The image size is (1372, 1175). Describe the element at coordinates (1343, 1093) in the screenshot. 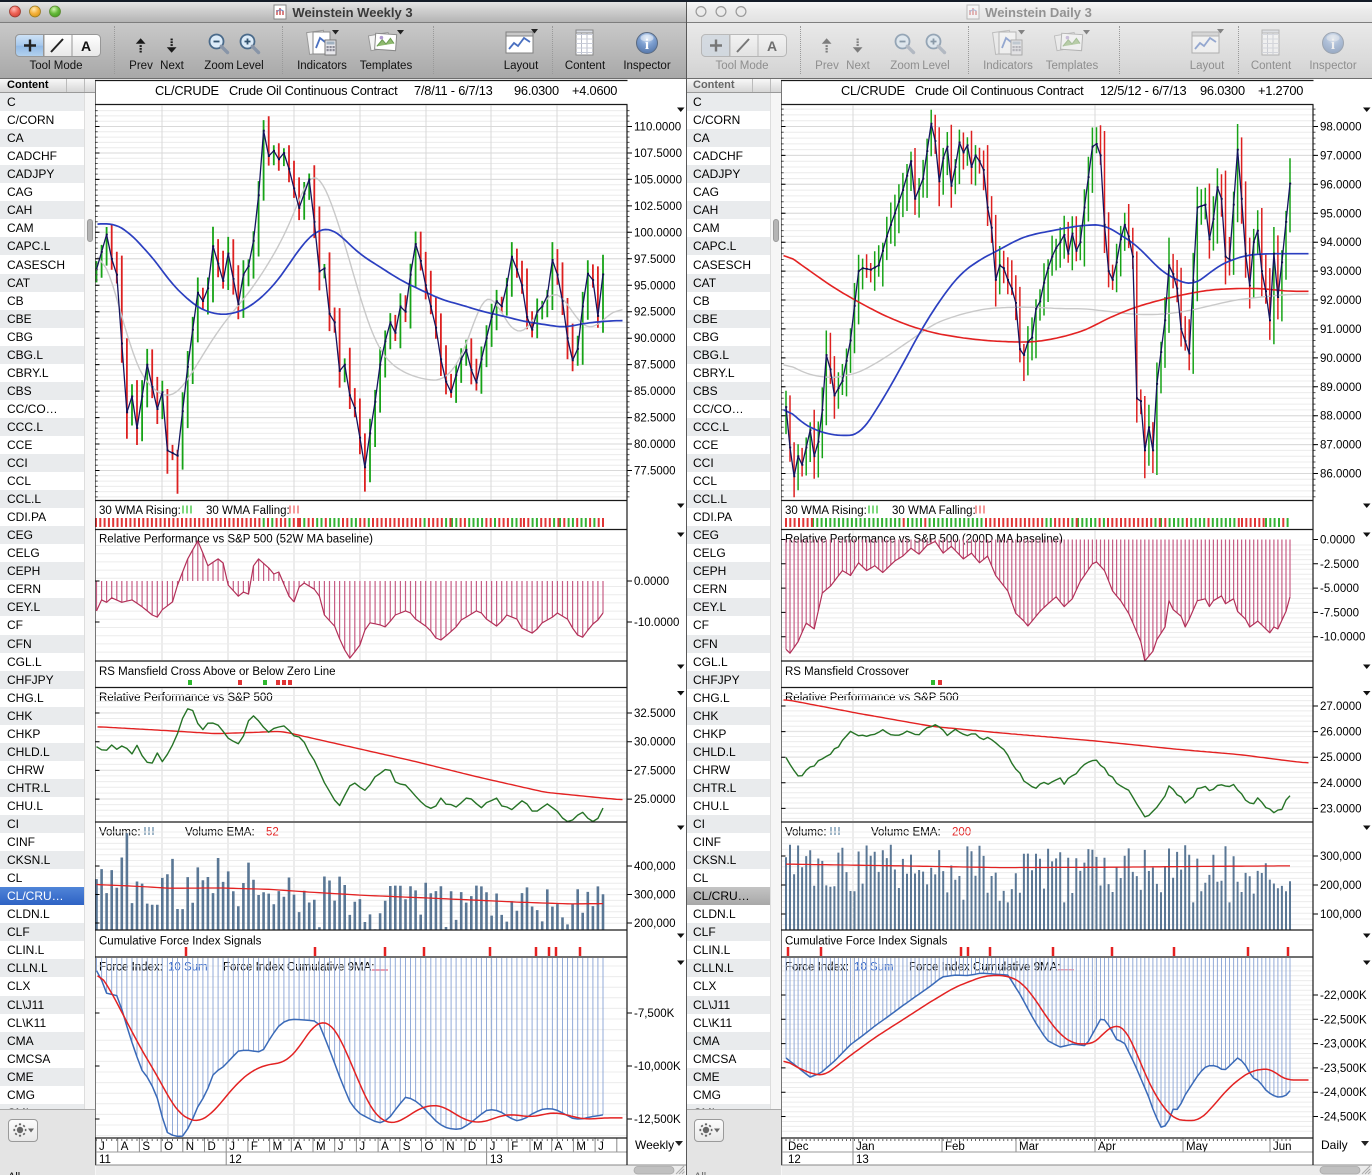

I see `svg-text: -24,000K` at that location.